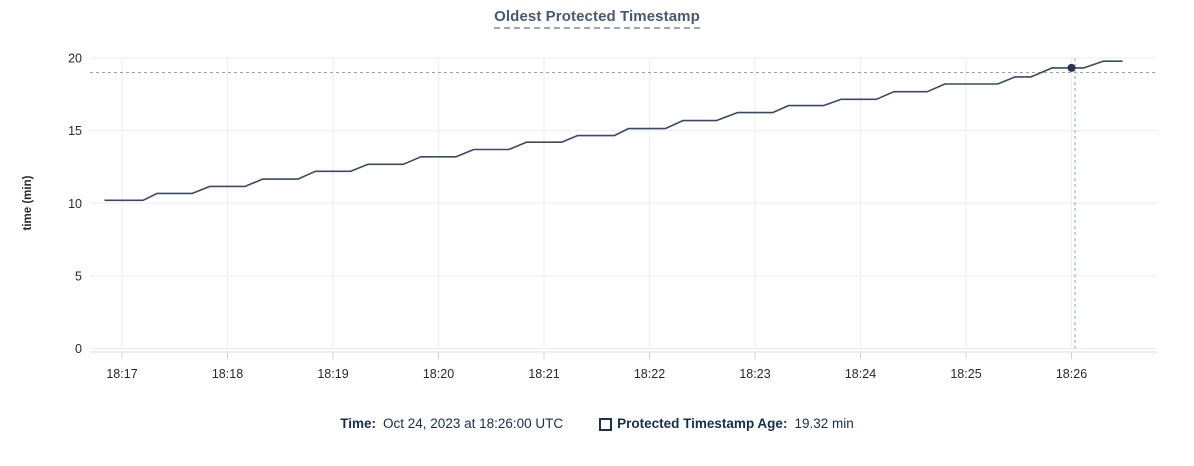 This screenshot has height=466, width=1194. Describe the element at coordinates (1071, 67) in the screenshot. I see `hover-point-dot` at that location.